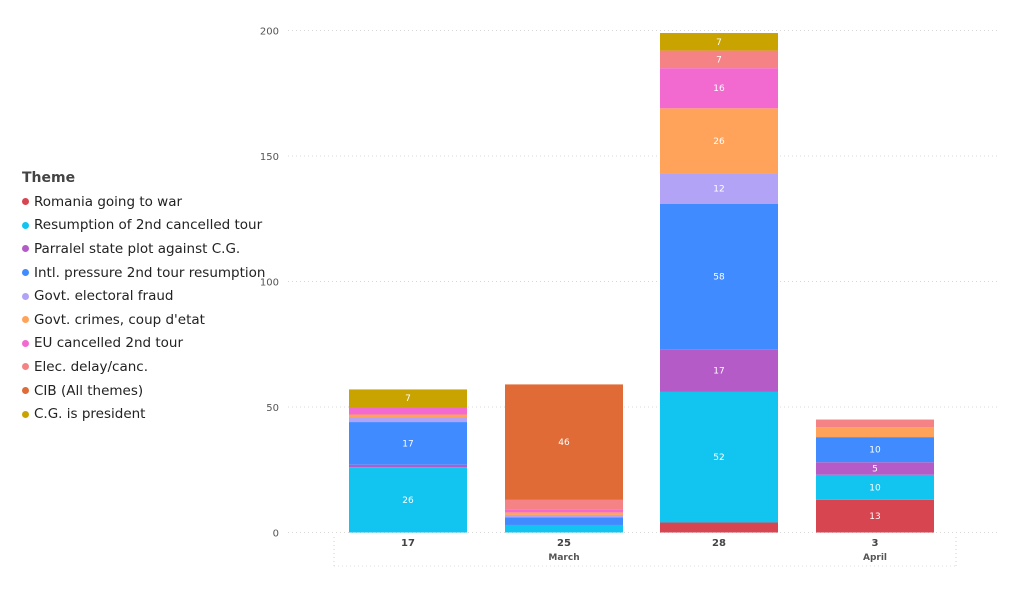 This screenshot has height=592, width=1024. I want to click on legend-item: Resumption of 2nd cancelled tour, so click(143, 226).